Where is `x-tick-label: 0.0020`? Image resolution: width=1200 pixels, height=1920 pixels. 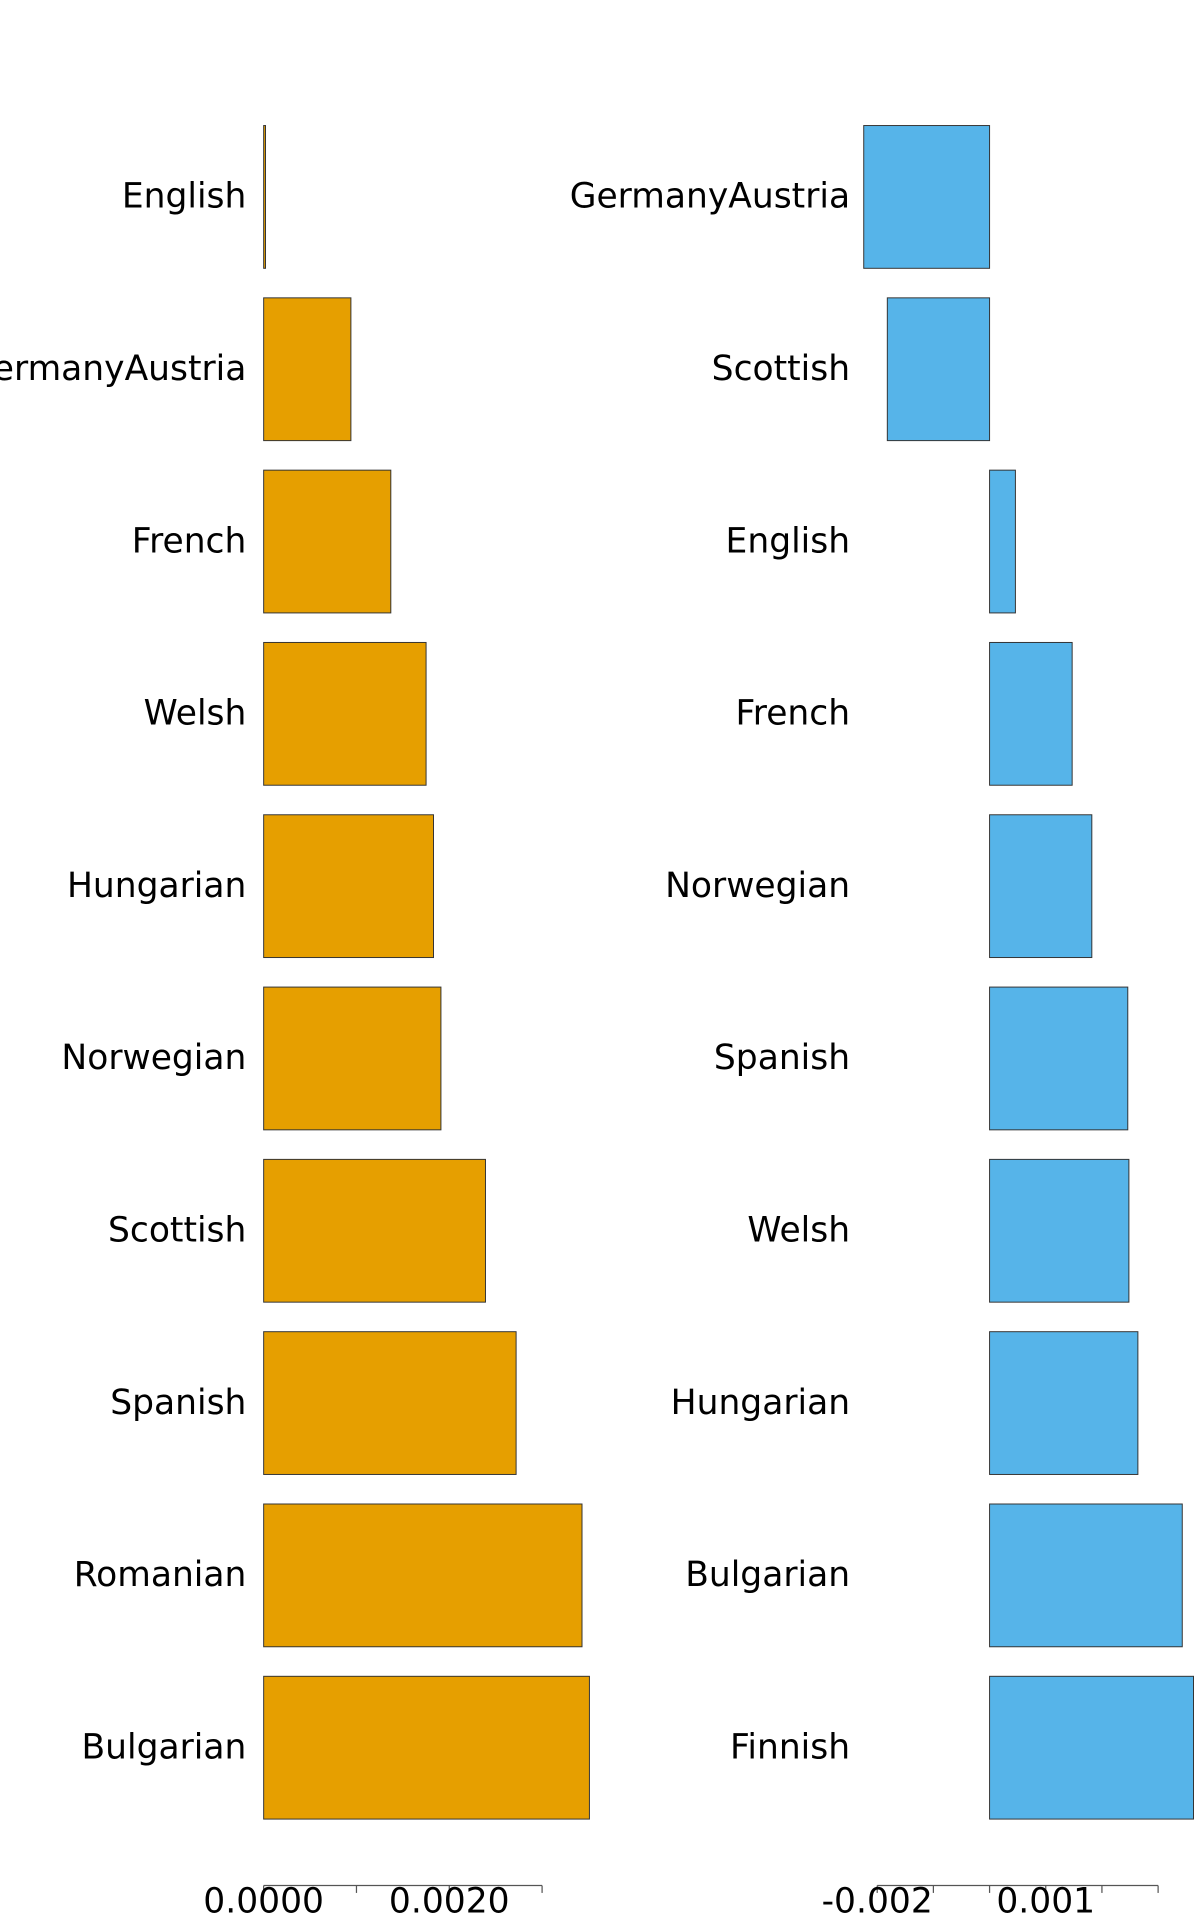 x-tick-label: 0.0020 is located at coordinates (449, 1900).